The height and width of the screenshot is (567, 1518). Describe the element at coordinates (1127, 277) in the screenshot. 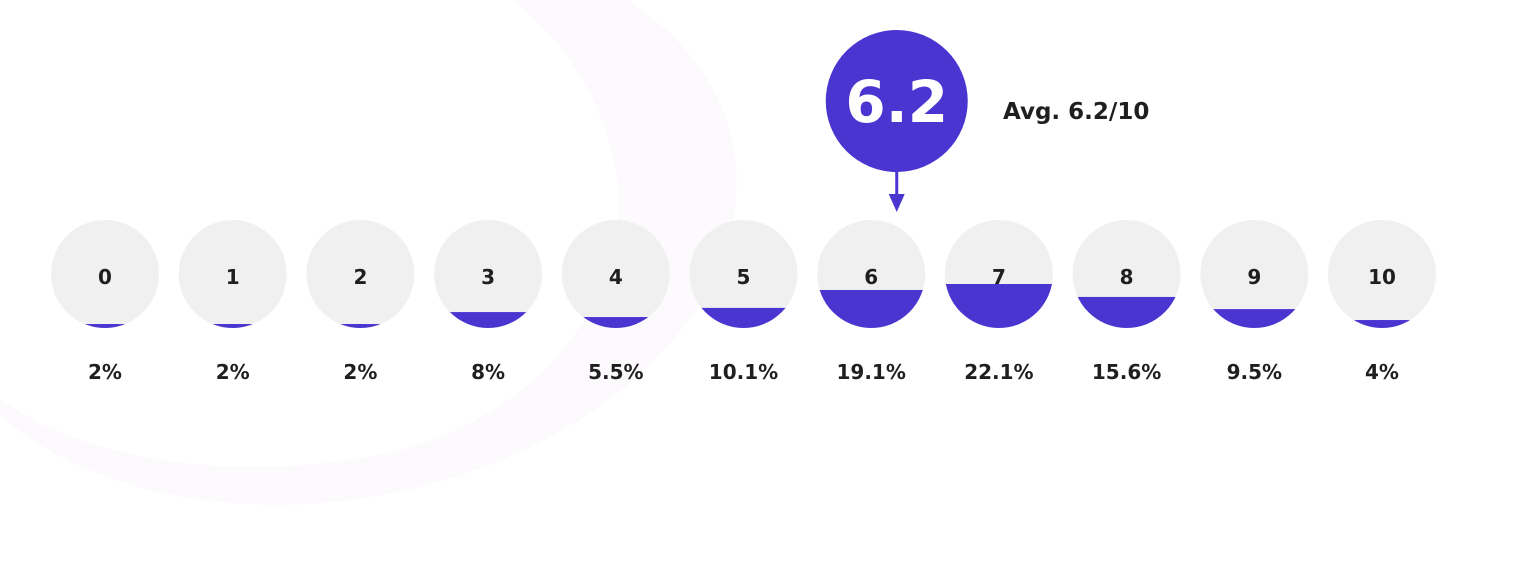

I see `score-label-8: 8` at that location.